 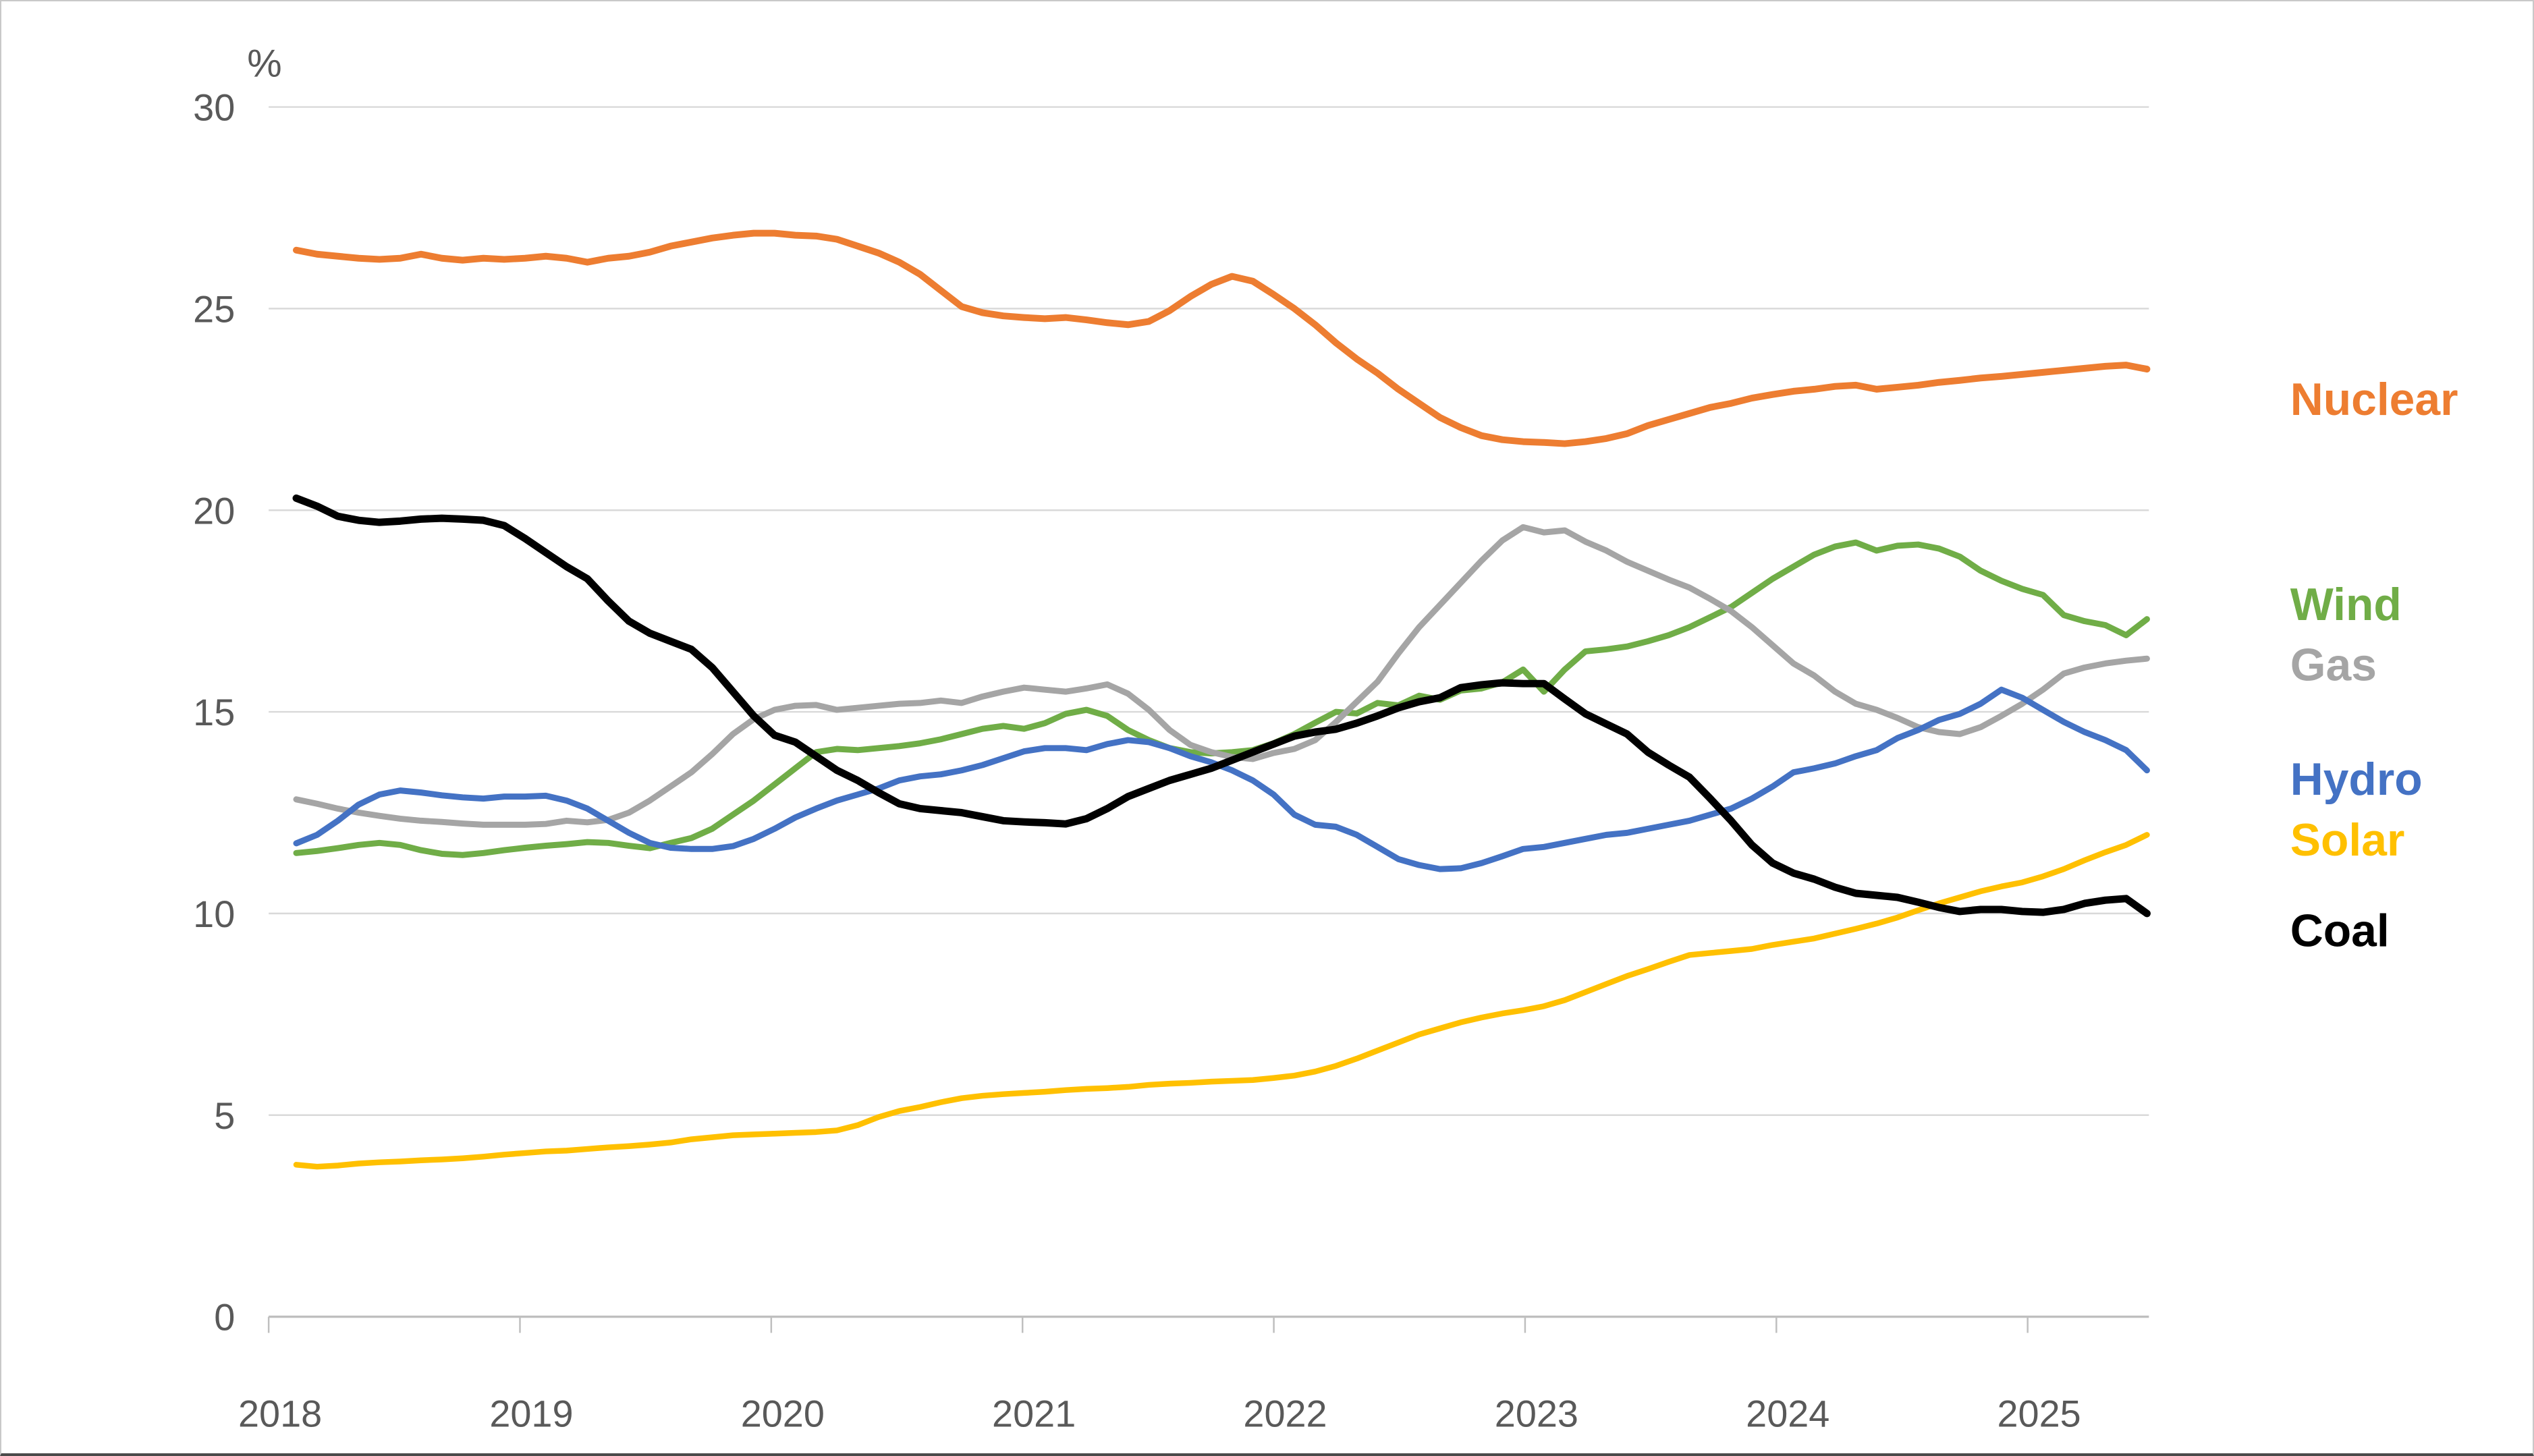 I want to click on x-tick-label-2018: 2018, so click(x=280, y=1413).